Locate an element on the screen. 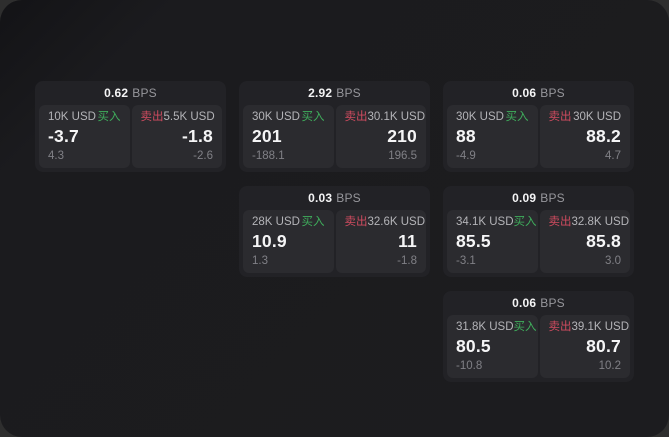 The image size is (669, 437). buy-price: 10.9 is located at coordinates (269, 241).